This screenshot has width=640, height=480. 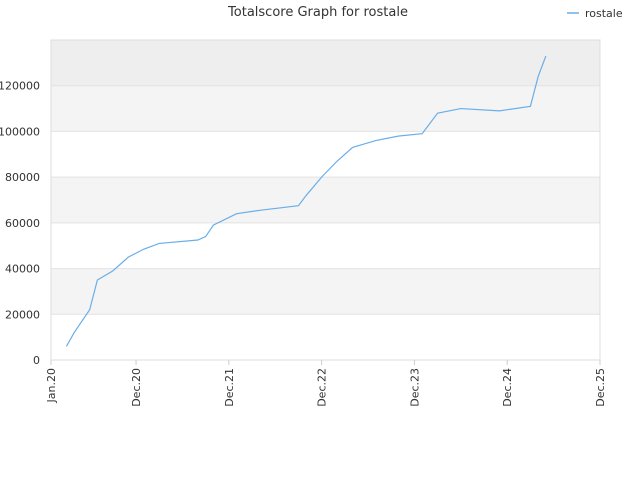 What do you see at coordinates (229, 387) in the screenshot?
I see `x-tick-label: Dec.21` at bounding box center [229, 387].